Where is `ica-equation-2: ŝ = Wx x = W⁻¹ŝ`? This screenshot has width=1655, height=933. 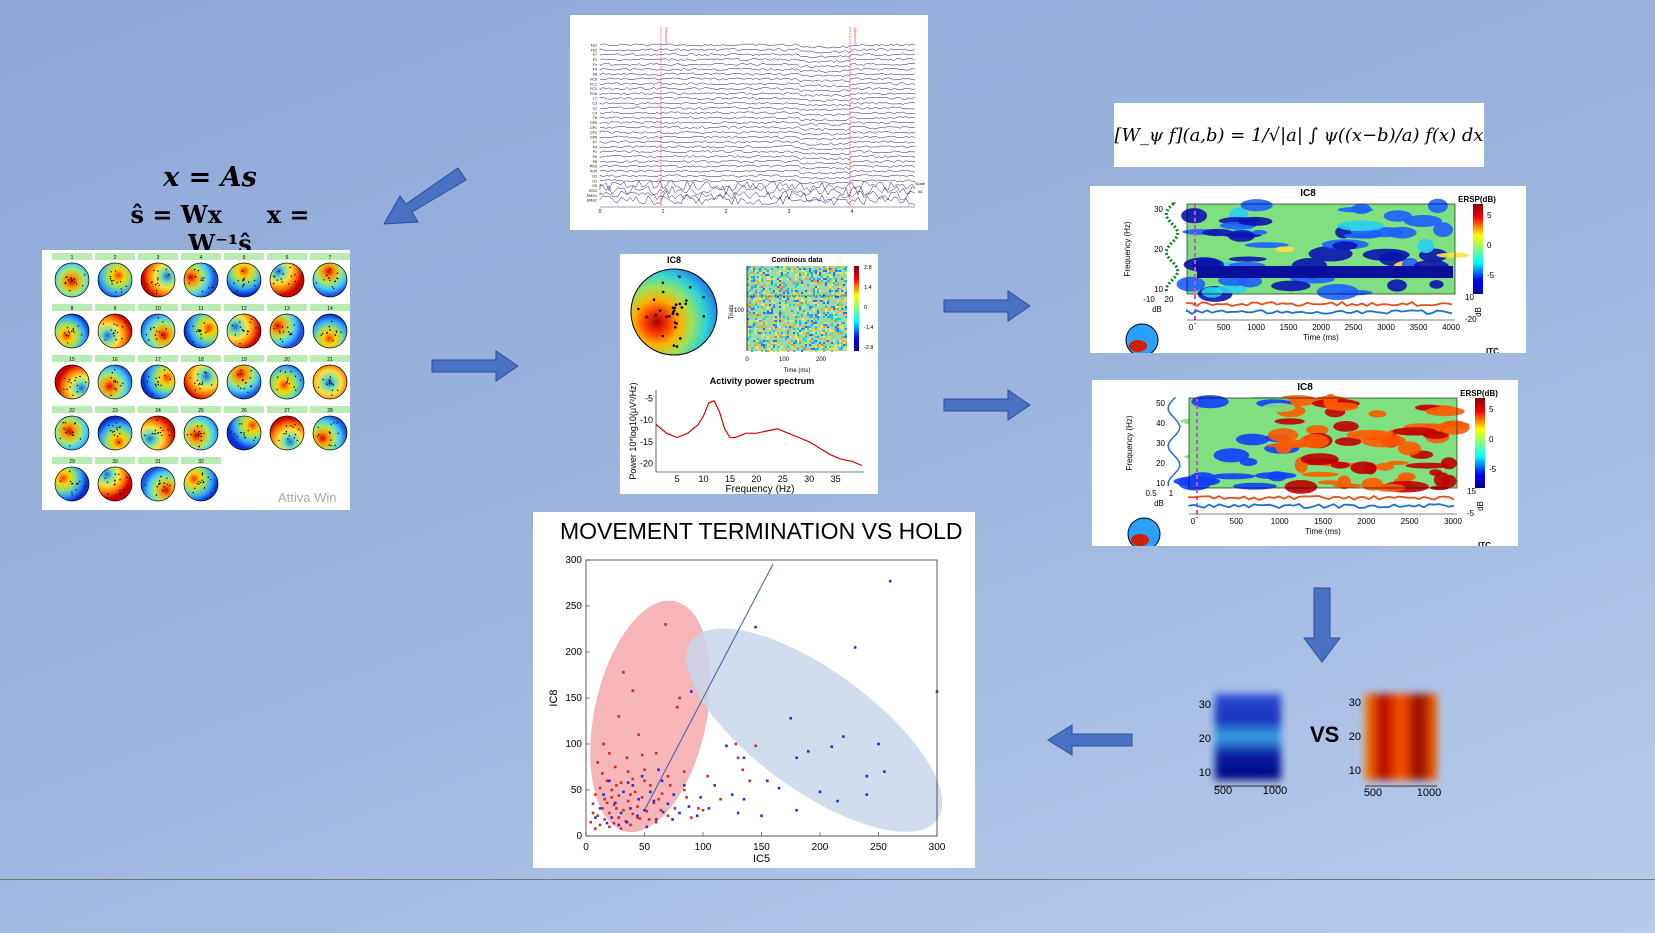
ica-equation-2: ŝ = Wx x = W⁻¹ŝ is located at coordinates (220, 229).